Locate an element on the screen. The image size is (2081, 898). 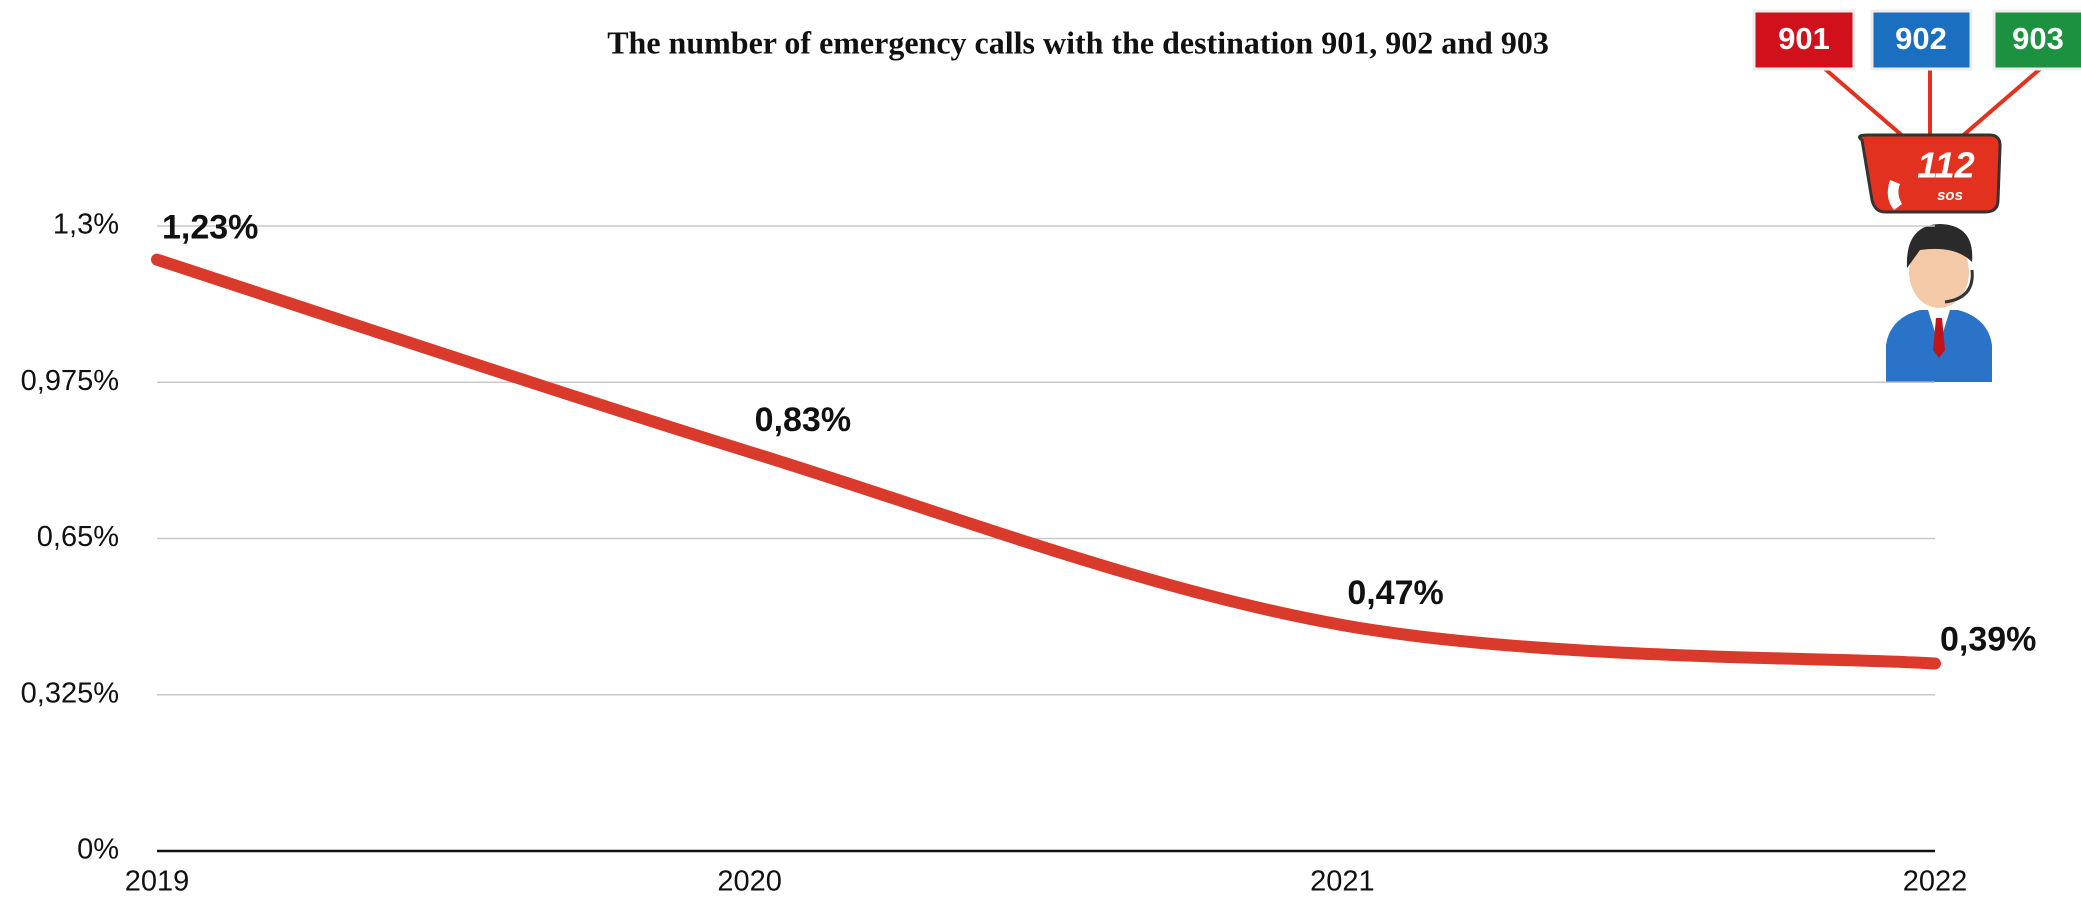
badge-label: 901 is located at coordinates (1804, 38).